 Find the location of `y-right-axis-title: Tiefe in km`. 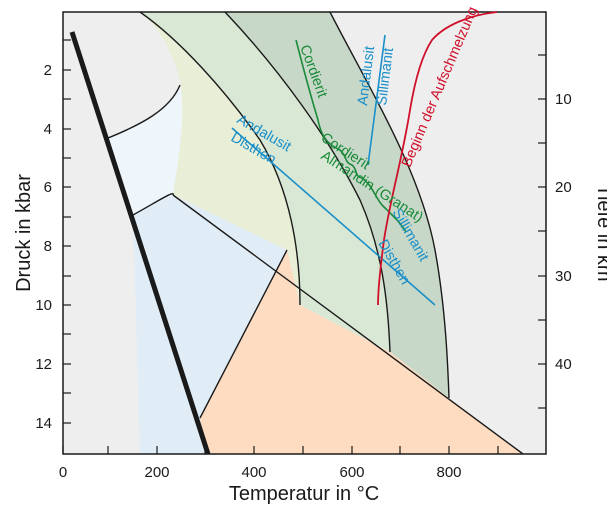

y-right-axis-title: Tiefe in km is located at coordinates (600, 232).